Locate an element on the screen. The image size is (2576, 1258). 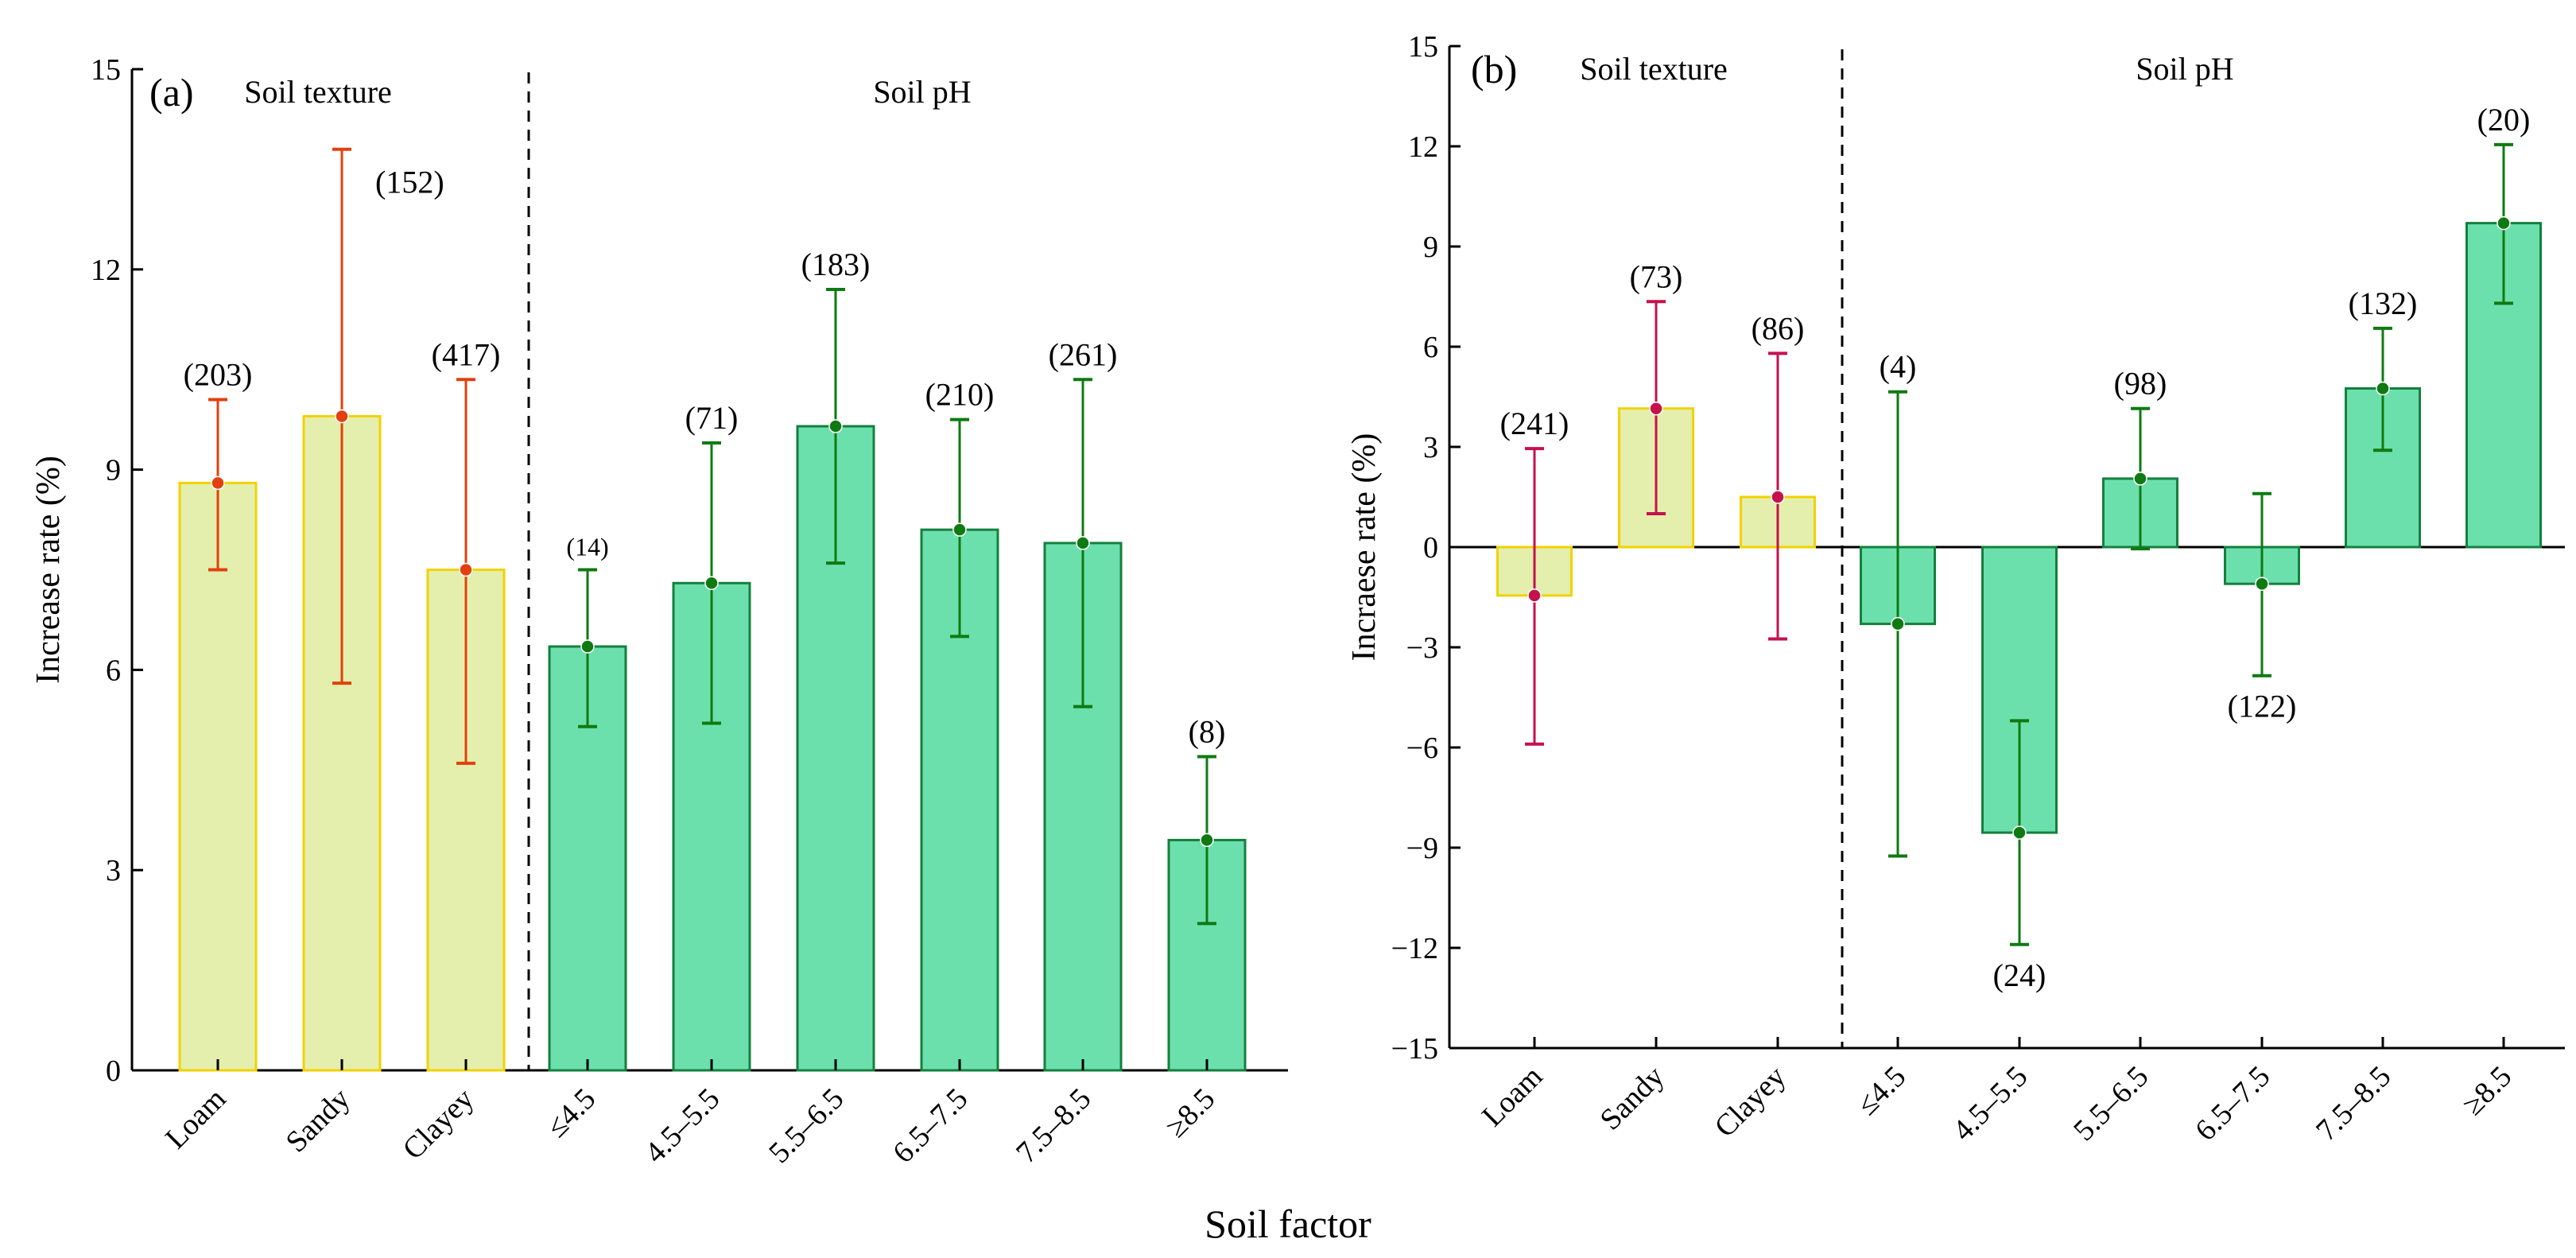
y-tick-label: −15 is located at coordinates (1414, 1049).